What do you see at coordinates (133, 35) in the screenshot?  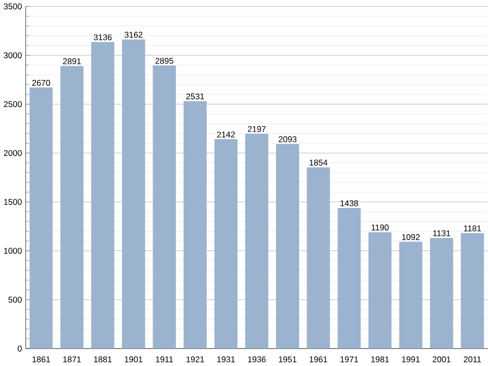 I see `data-label: 3162` at bounding box center [133, 35].